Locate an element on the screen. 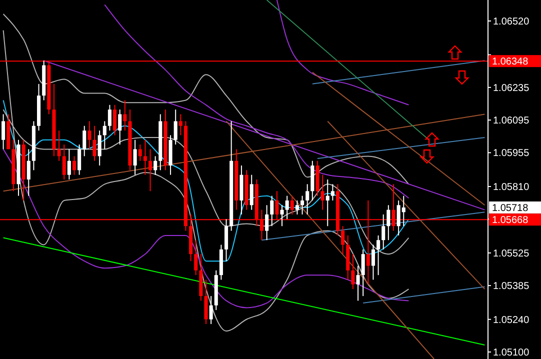 The width and height of the screenshot is (541, 359). y-tick-label: 1.05525 is located at coordinates (511, 254).